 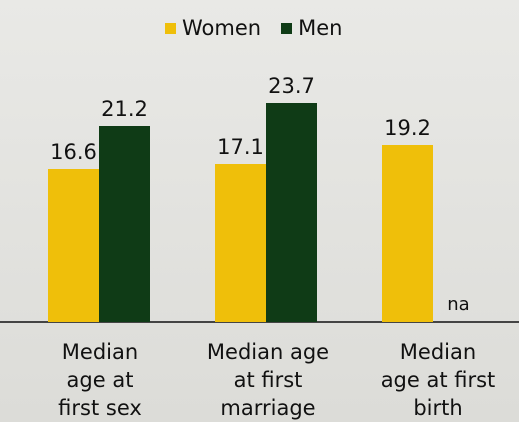 What do you see at coordinates (438, 380) in the screenshot?
I see `category-label: Median age at first birth` at bounding box center [438, 380].